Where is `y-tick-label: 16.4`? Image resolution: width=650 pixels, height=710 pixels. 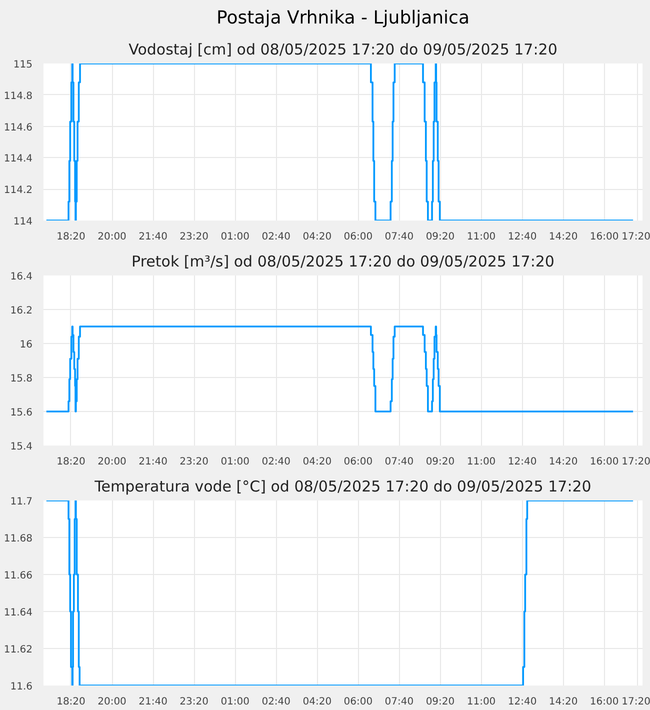 y-tick-label: 16.4 is located at coordinates (21, 277).